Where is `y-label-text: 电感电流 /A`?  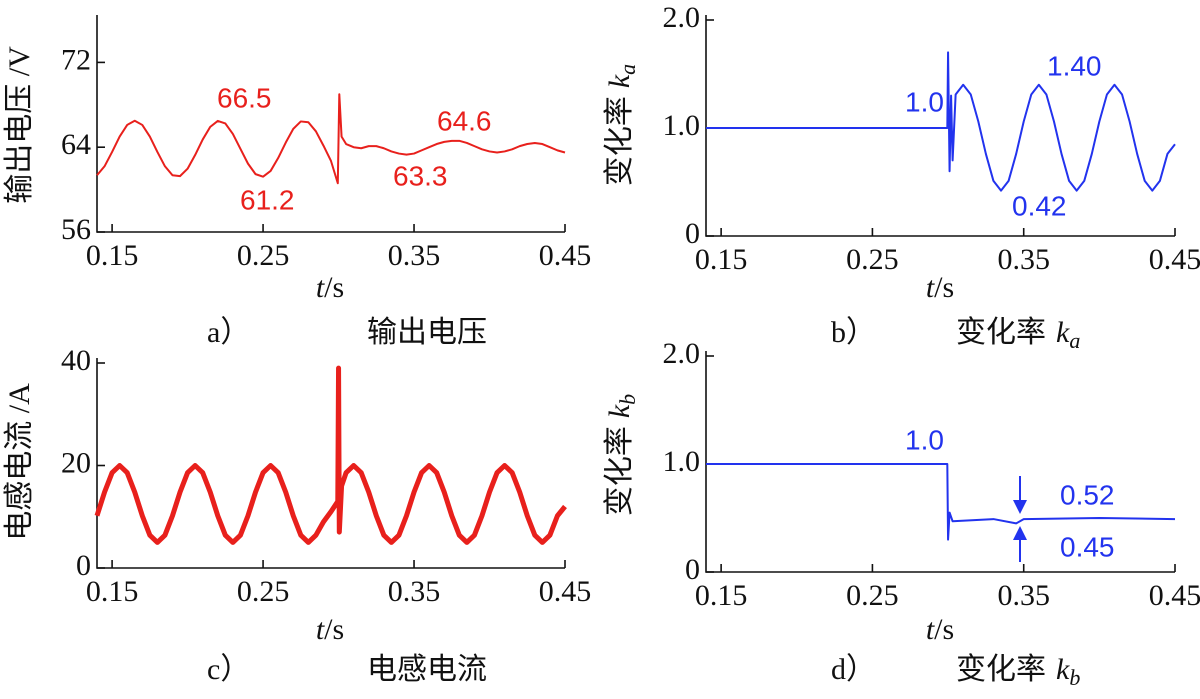
y-label-text: 电感电流 /A is located at coordinates (19, 462).